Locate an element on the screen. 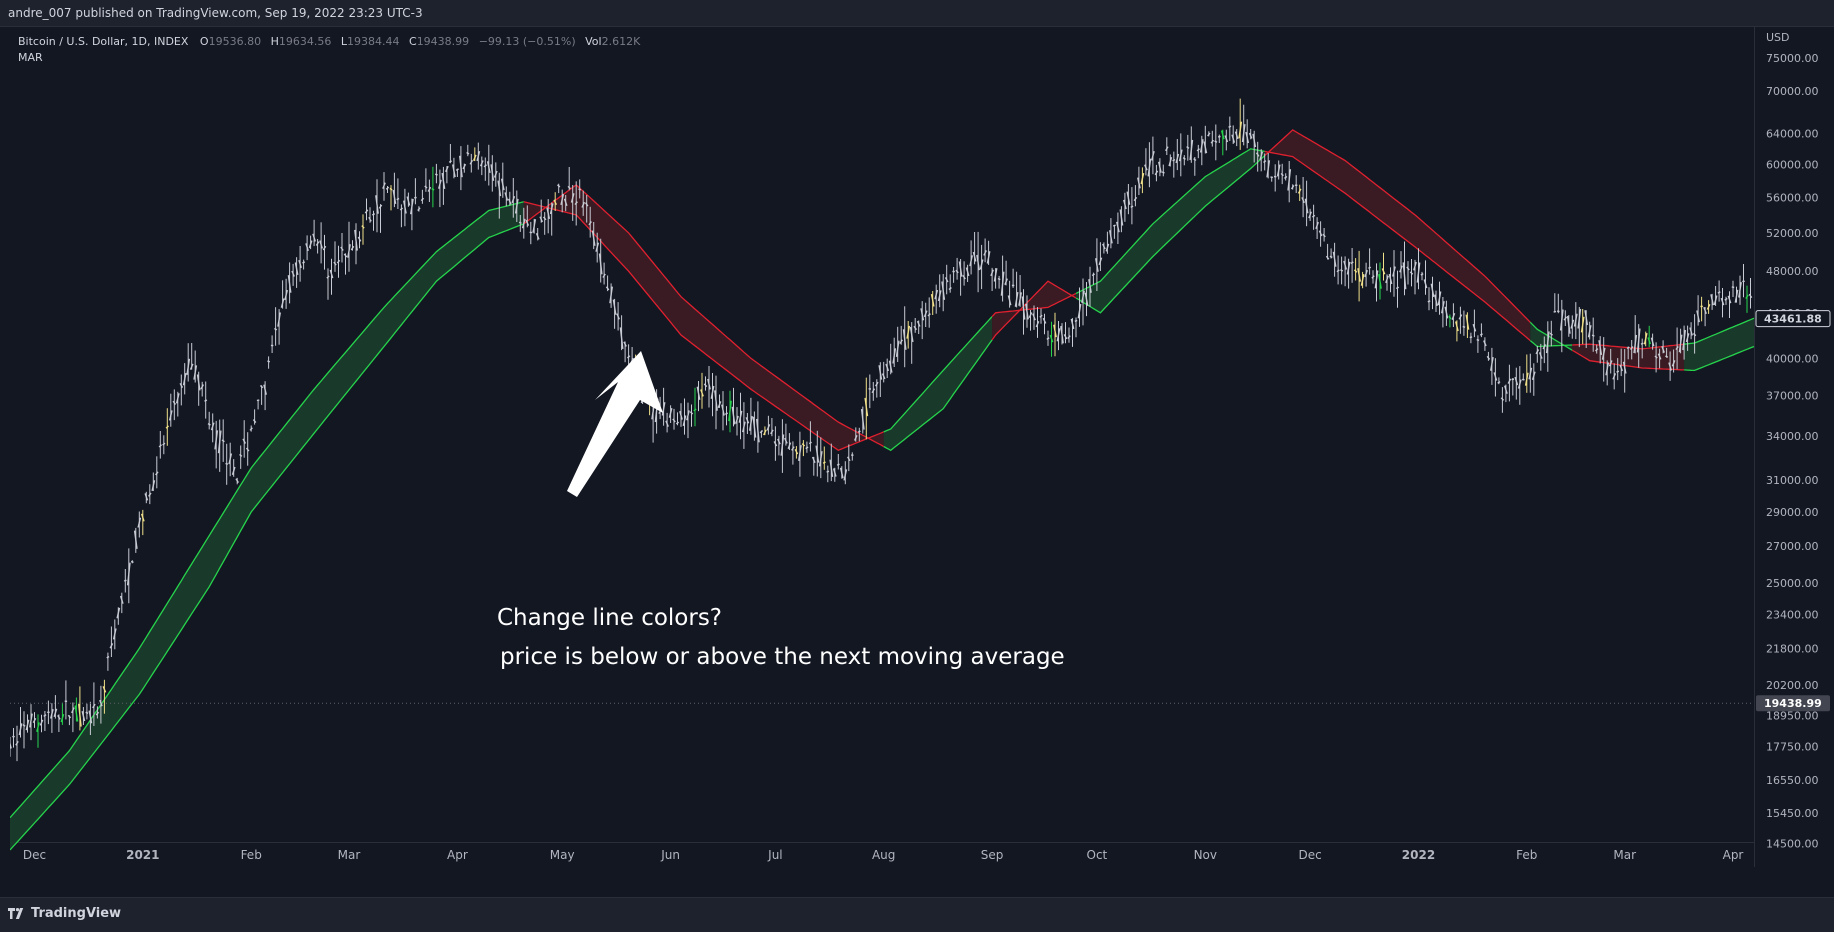 This screenshot has height=932, width=1834. y-tick-label: 27000.00 is located at coordinates (1792, 546).